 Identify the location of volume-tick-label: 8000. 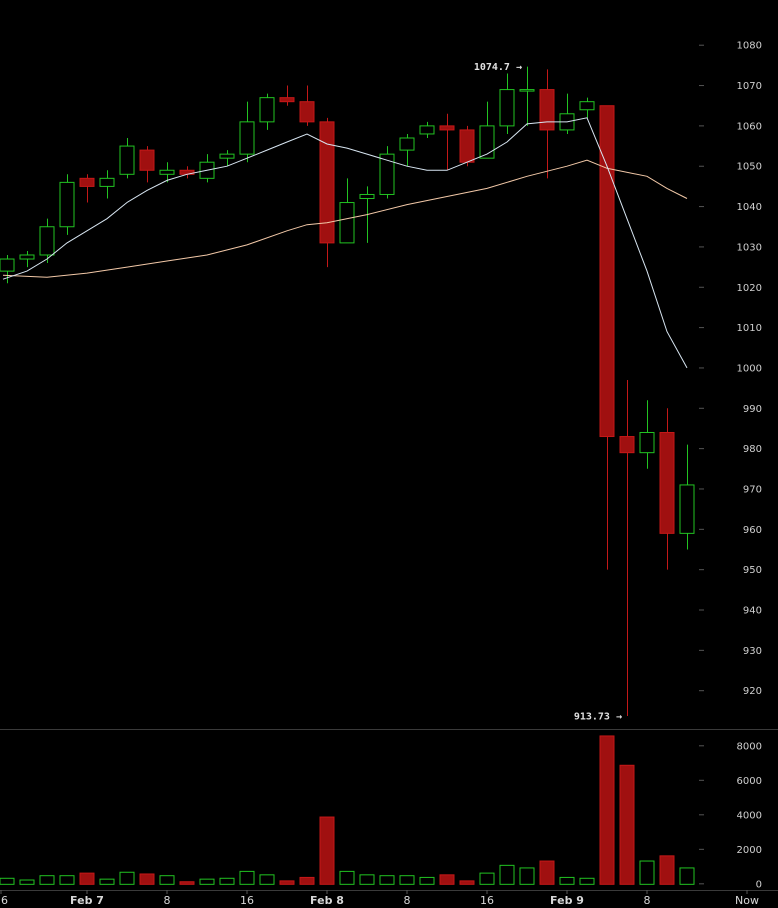
(749, 746).